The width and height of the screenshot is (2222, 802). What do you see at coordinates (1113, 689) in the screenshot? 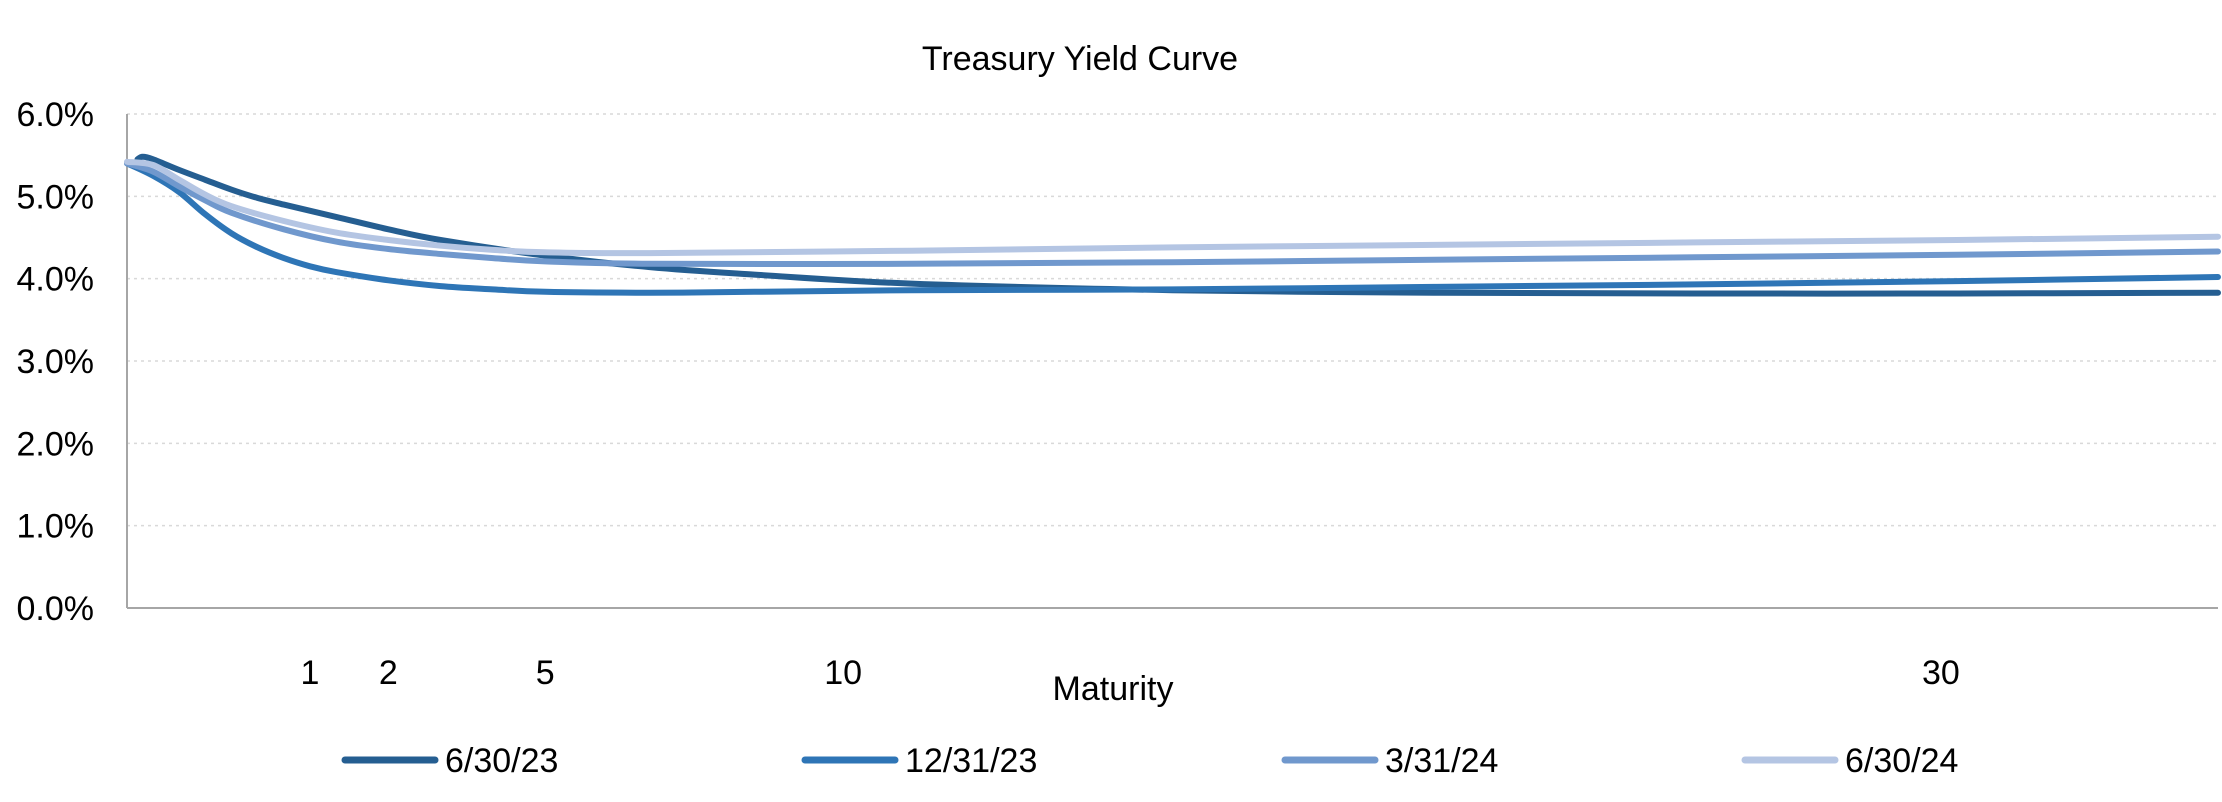
I see `x-axis-title: Maturity` at bounding box center [1113, 689].